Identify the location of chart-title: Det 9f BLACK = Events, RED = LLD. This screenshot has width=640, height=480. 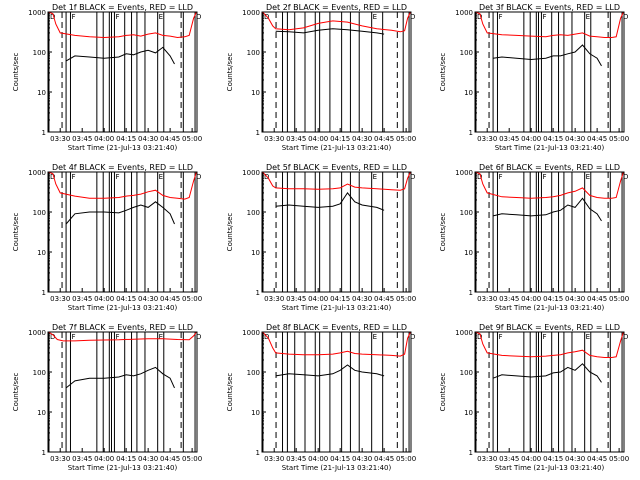
(549, 327).